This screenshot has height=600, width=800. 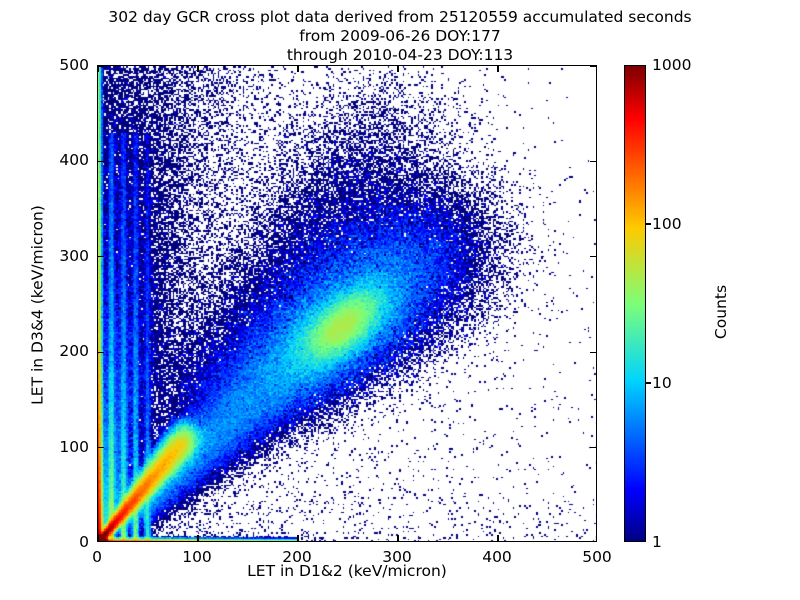 What do you see at coordinates (672, 65) in the screenshot?
I see `colorbar-tick-label: 1000` at bounding box center [672, 65].